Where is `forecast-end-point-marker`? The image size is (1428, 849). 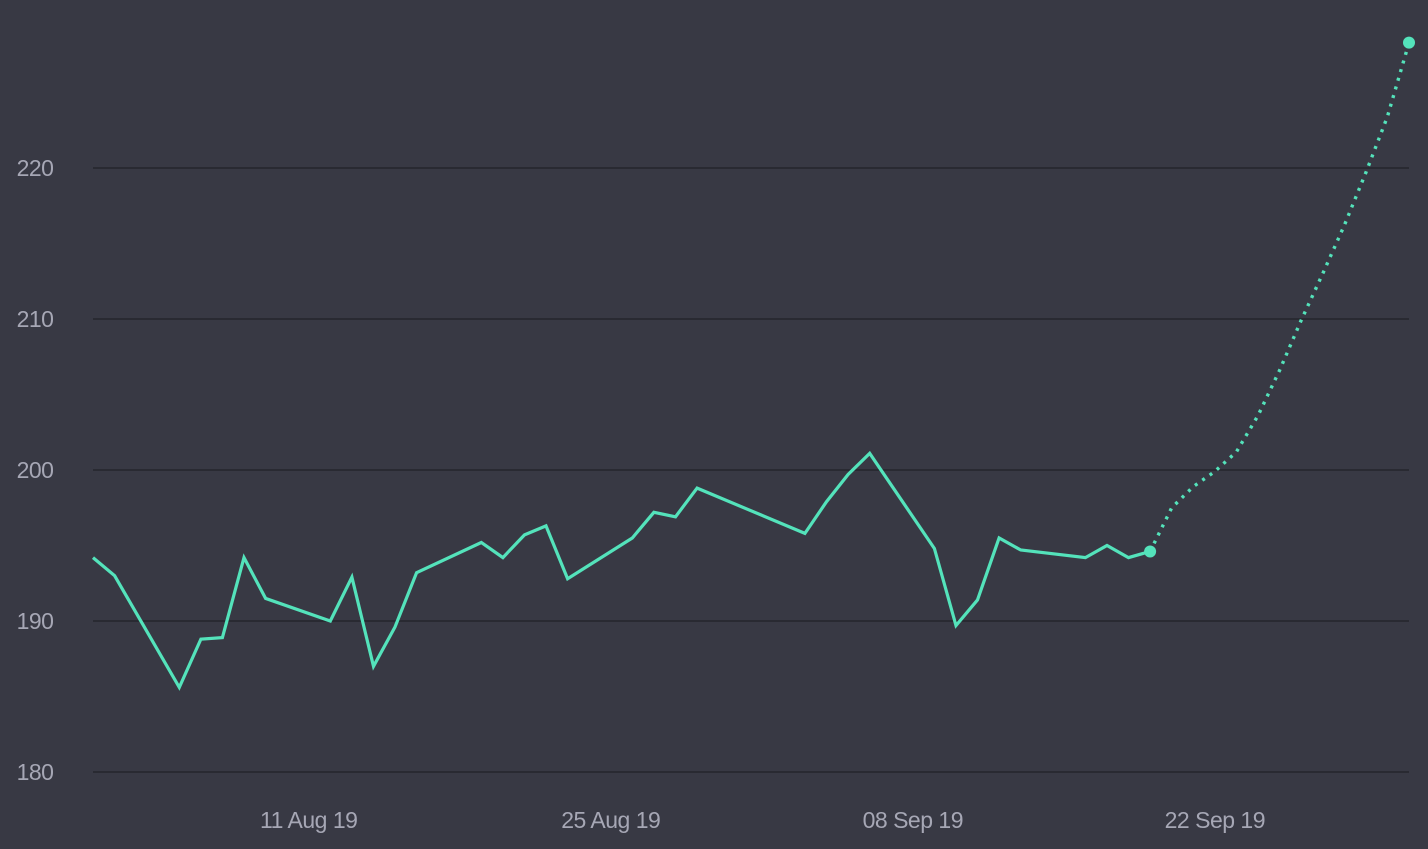
forecast-end-point-marker is located at coordinates (1409, 42).